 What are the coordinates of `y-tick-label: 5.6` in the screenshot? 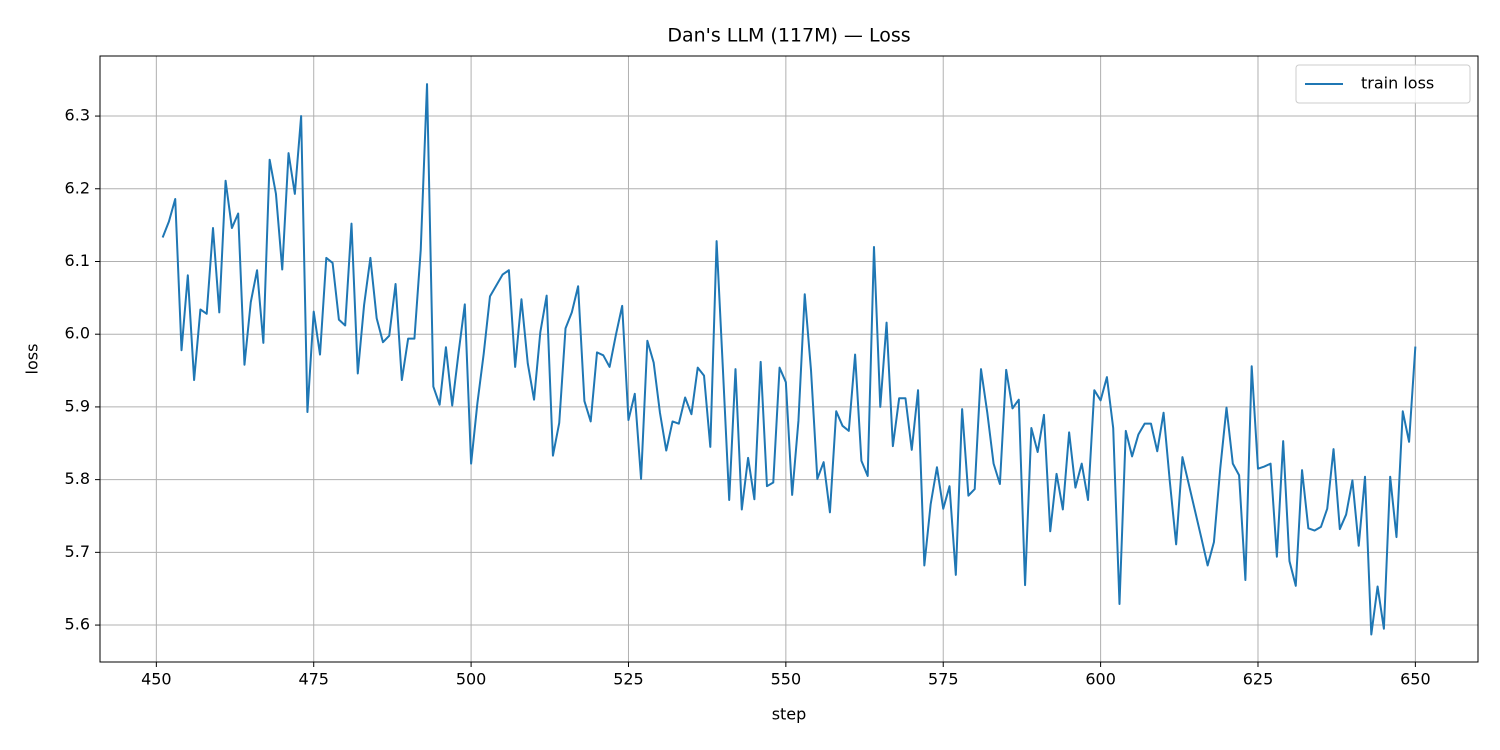 It's located at (77, 624).